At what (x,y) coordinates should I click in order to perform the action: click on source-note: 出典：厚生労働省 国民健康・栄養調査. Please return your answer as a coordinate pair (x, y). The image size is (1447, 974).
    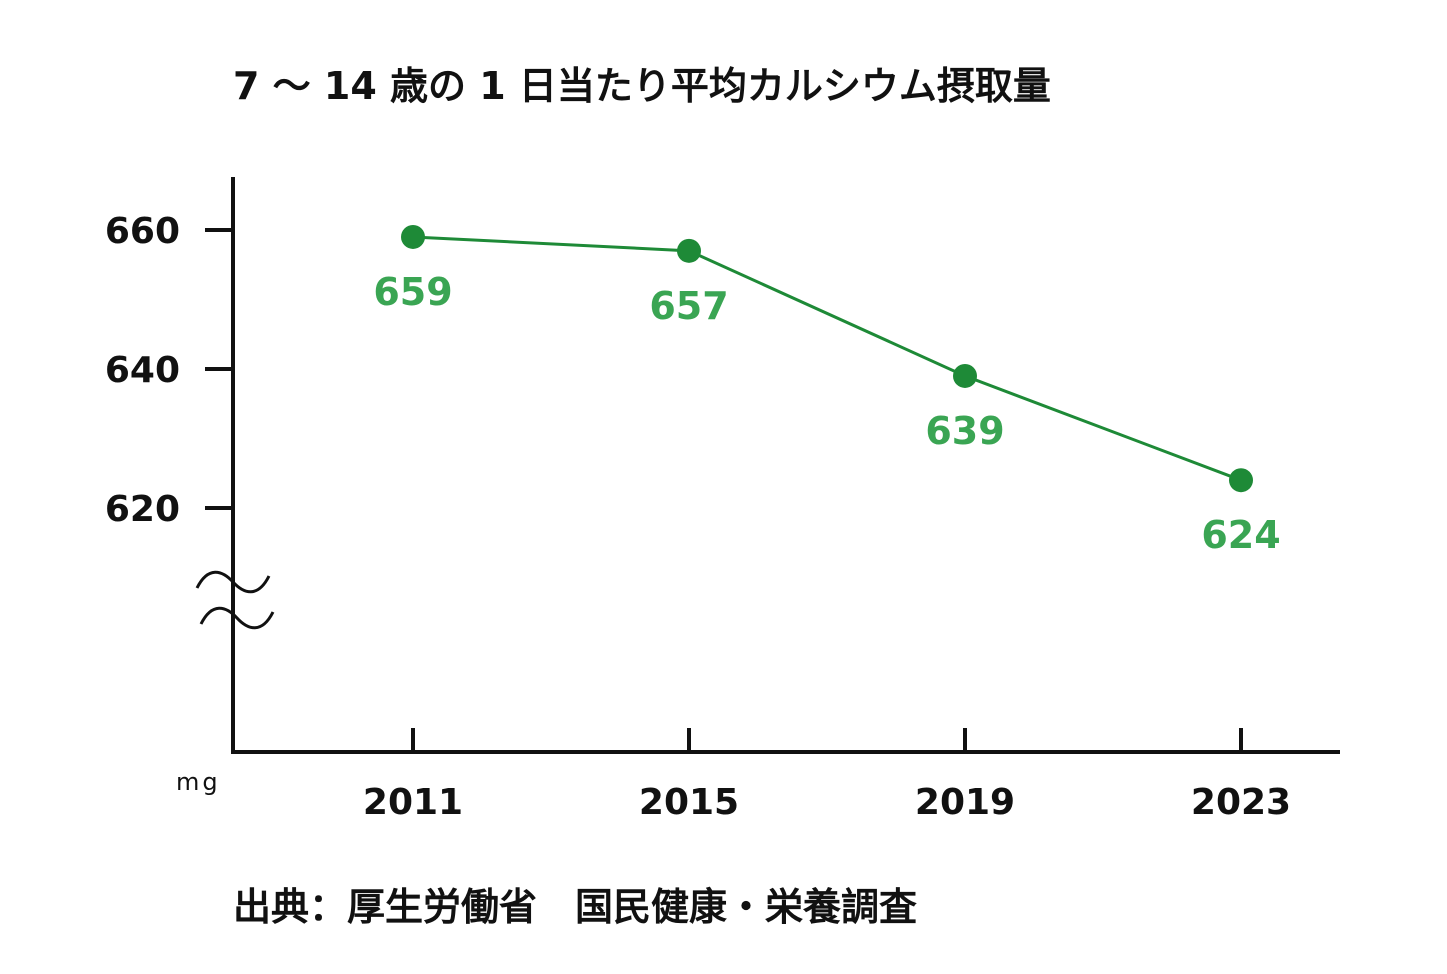
    Looking at the image, I should click on (575, 907).